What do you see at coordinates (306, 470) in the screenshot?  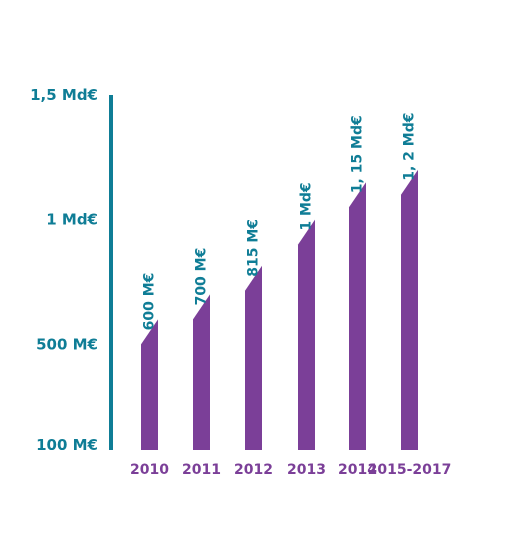 I see `x-tick-label: 2013` at bounding box center [306, 470].